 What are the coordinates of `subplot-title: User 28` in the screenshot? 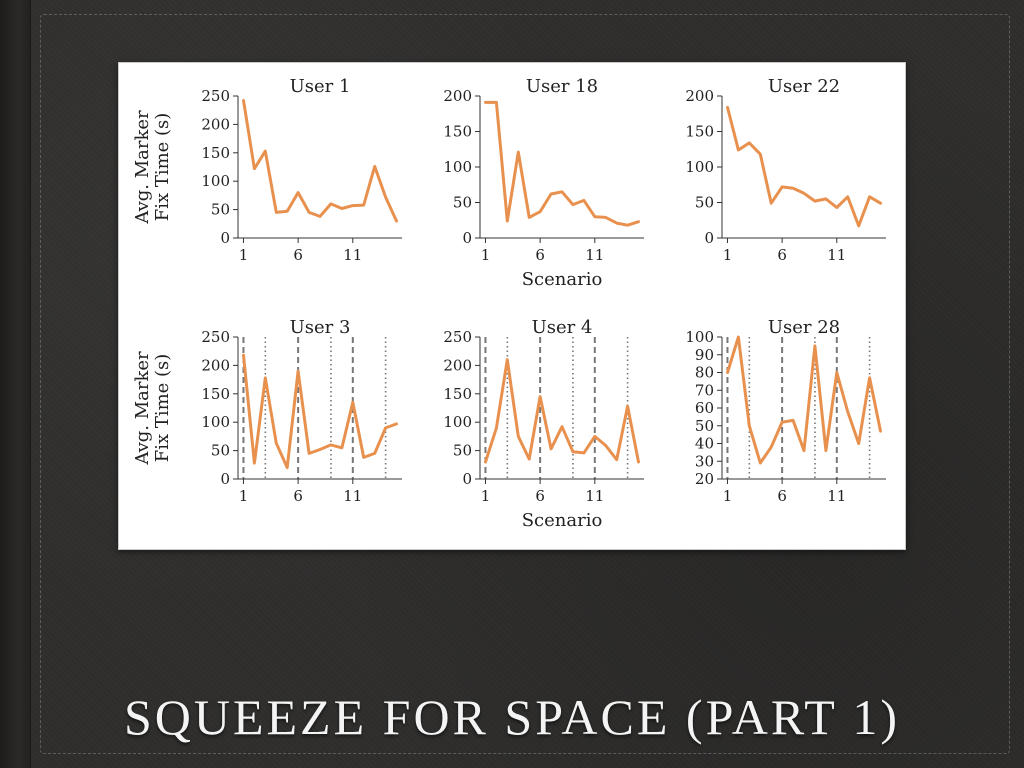 It's located at (804, 327).